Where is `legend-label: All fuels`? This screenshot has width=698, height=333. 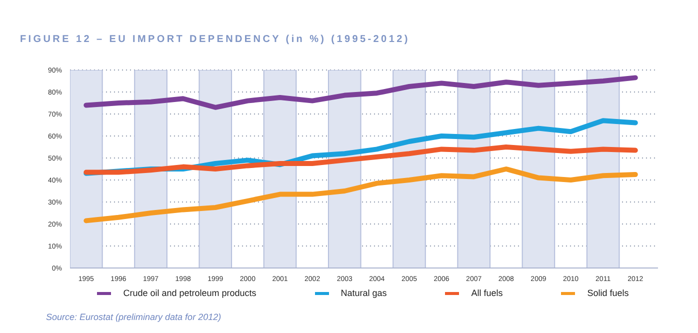 legend-label: All fuels is located at coordinates (487, 293).